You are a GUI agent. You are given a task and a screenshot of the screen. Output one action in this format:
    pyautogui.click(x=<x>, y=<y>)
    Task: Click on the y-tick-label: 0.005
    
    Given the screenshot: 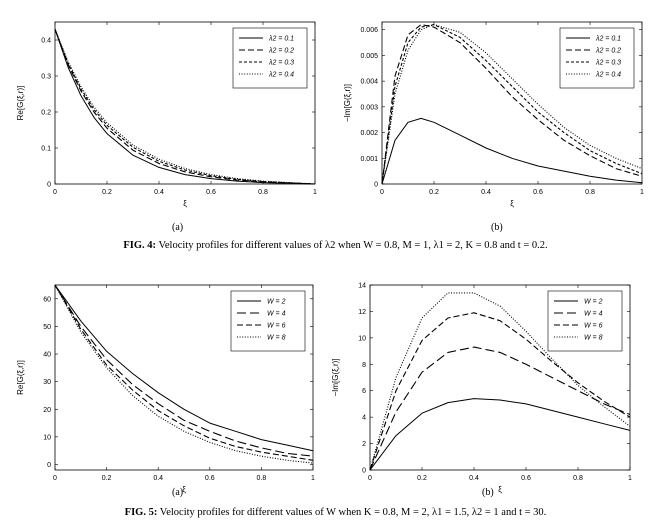 What is the action you would take?
    pyautogui.click(x=369, y=56)
    